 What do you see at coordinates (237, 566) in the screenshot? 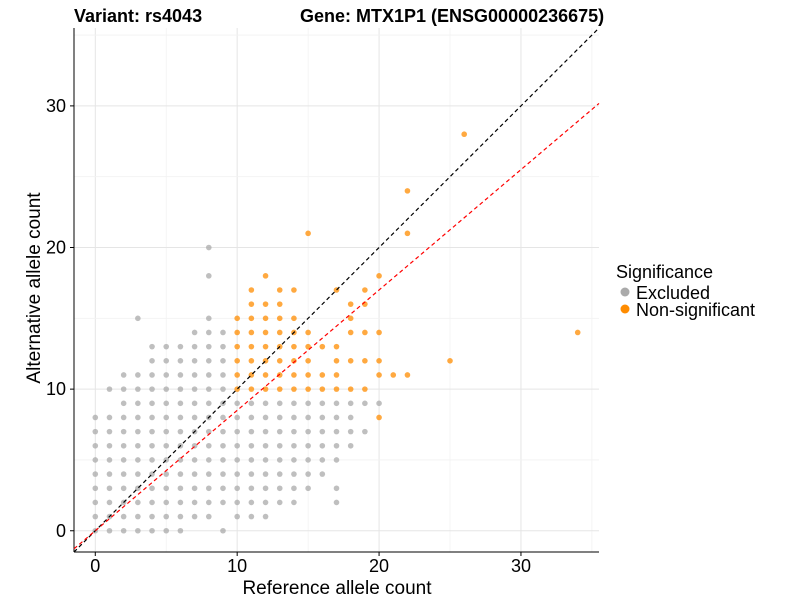
I see `x-tick-label: 10` at bounding box center [237, 566].